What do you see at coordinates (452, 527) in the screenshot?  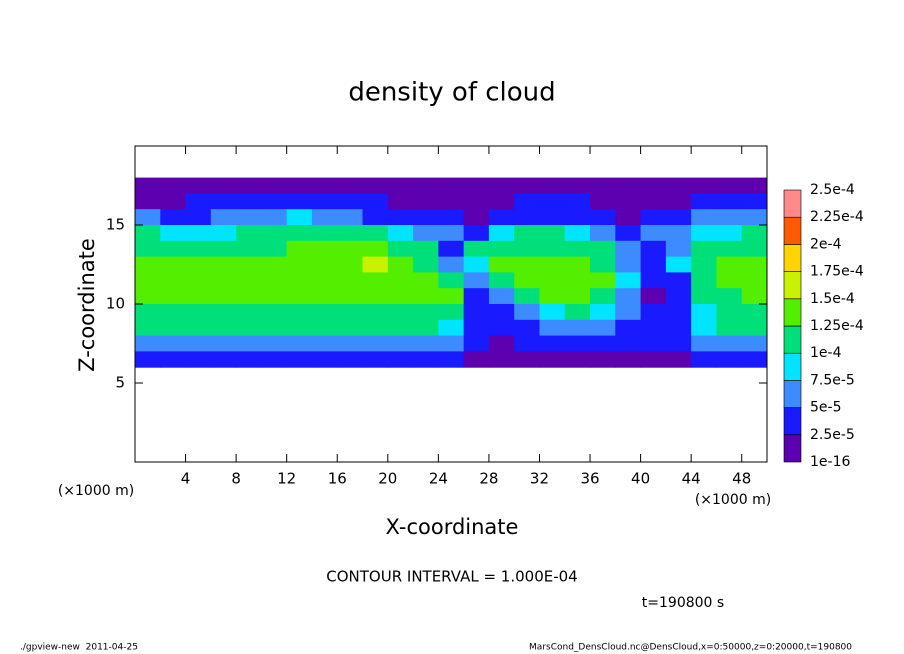 I see `x-axis-label: X-coordinate` at bounding box center [452, 527].